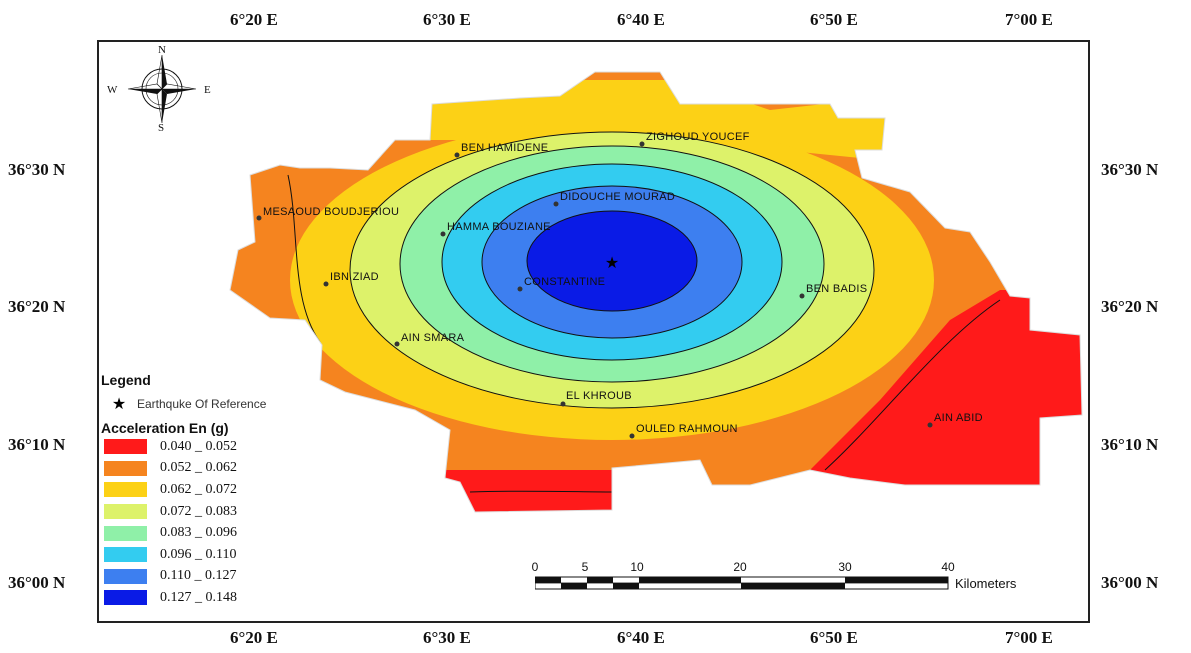 The image size is (1191, 653). Describe the element at coordinates (541, 491) in the screenshot. I see `contour-line-south` at that location.